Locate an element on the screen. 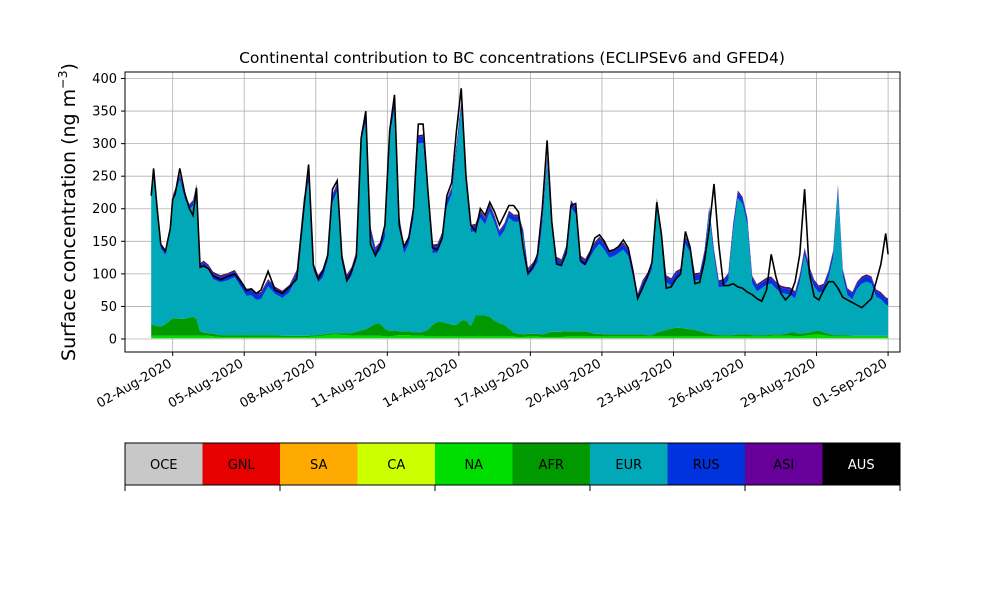 This screenshot has width=1000, height=600. legend-label-rus: RUS is located at coordinates (706, 465).